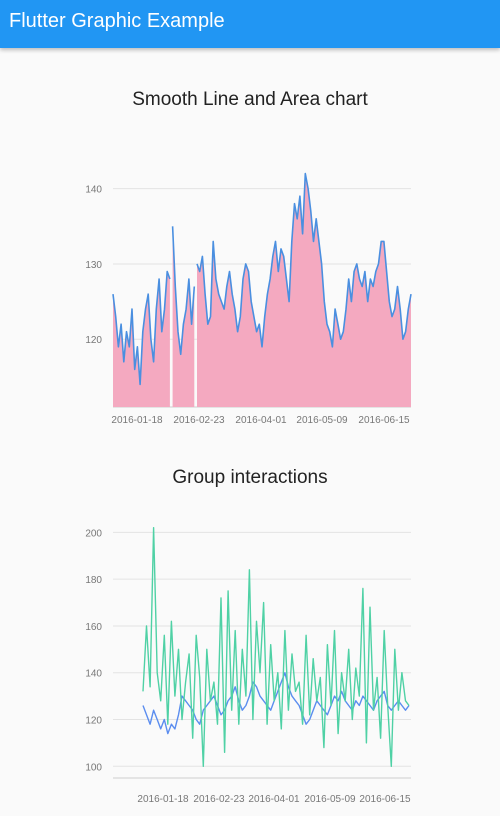  I want to click on area-x-tick: 2016-05-09, so click(322, 420).